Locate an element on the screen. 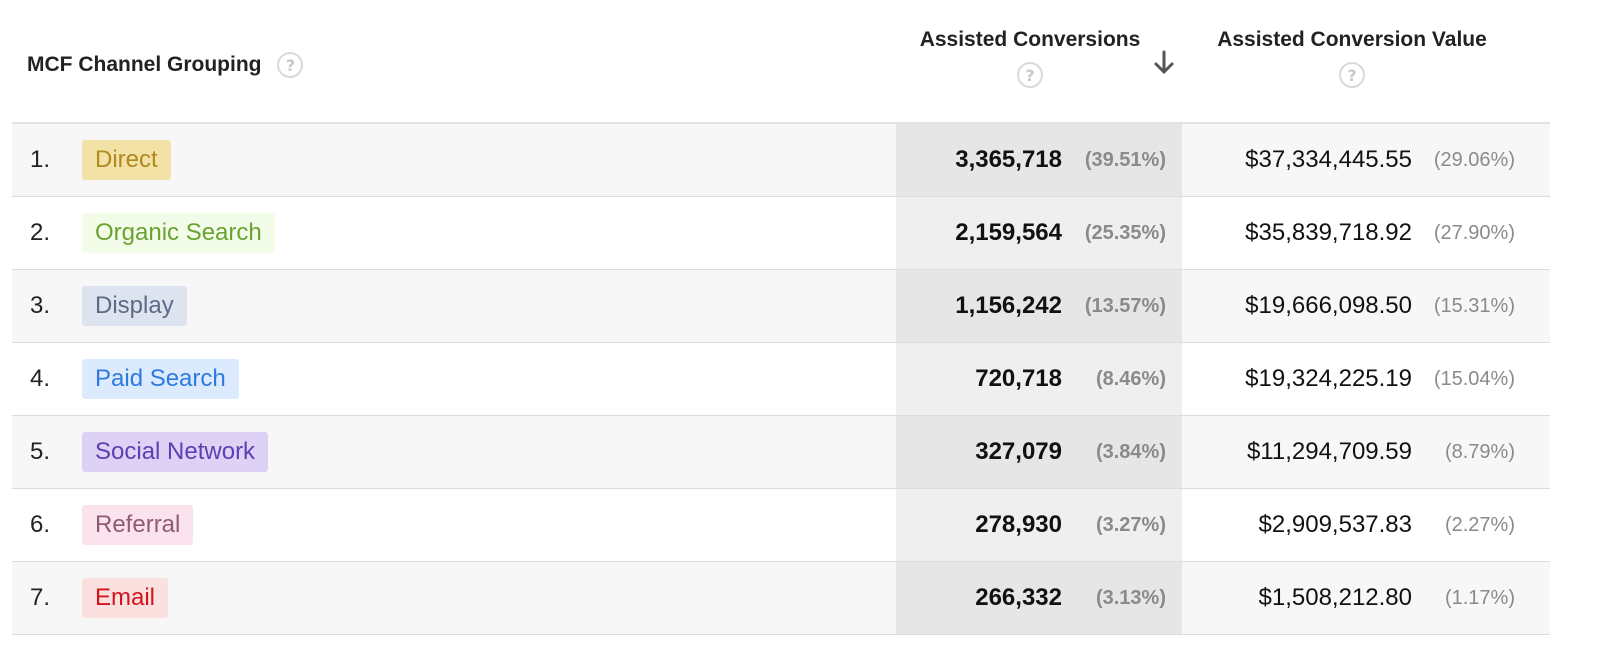 This screenshot has width=1600, height=663. assisted-conversions-percent: (13.57%) is located at coordinates (1125, 306).